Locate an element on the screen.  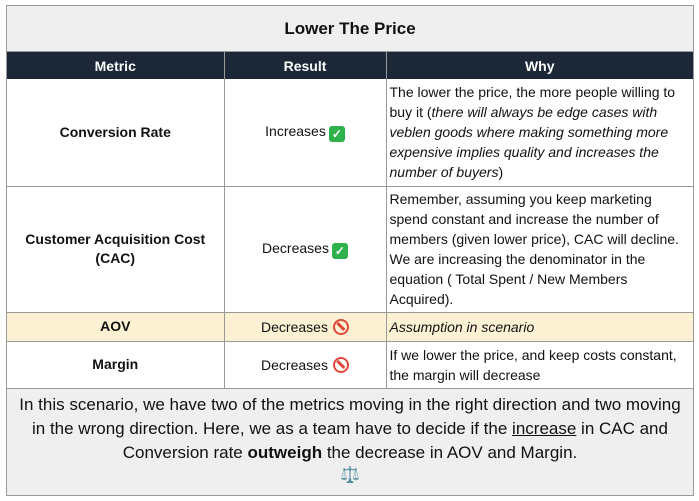
result-text: Increases is located at coordinates (295, 130).